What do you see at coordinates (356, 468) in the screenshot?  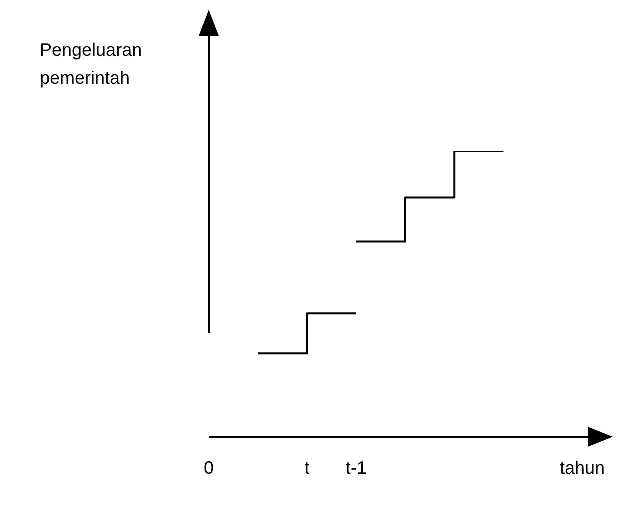 I see `x-tick-label: t-1` at bounding box center [356, 468].